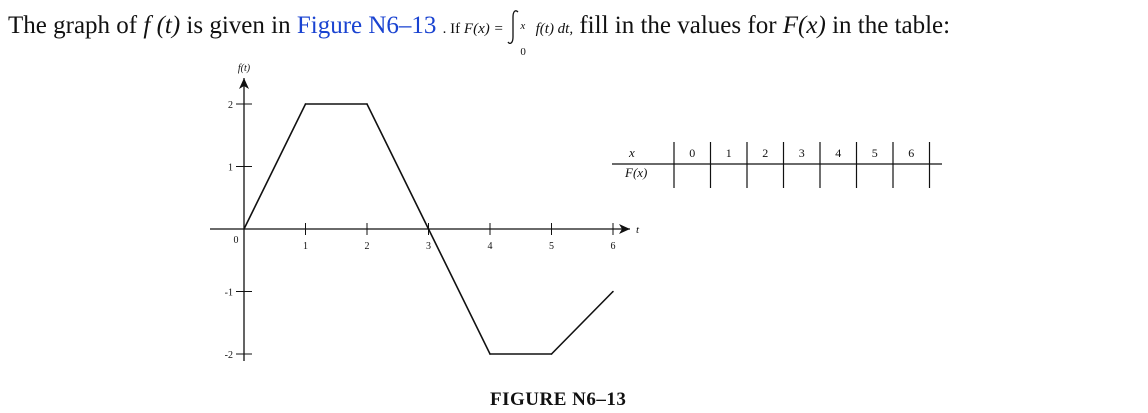 This screenshot has width=1148, height=413. I want to click on table-column-header: 2, so click(765, 153).